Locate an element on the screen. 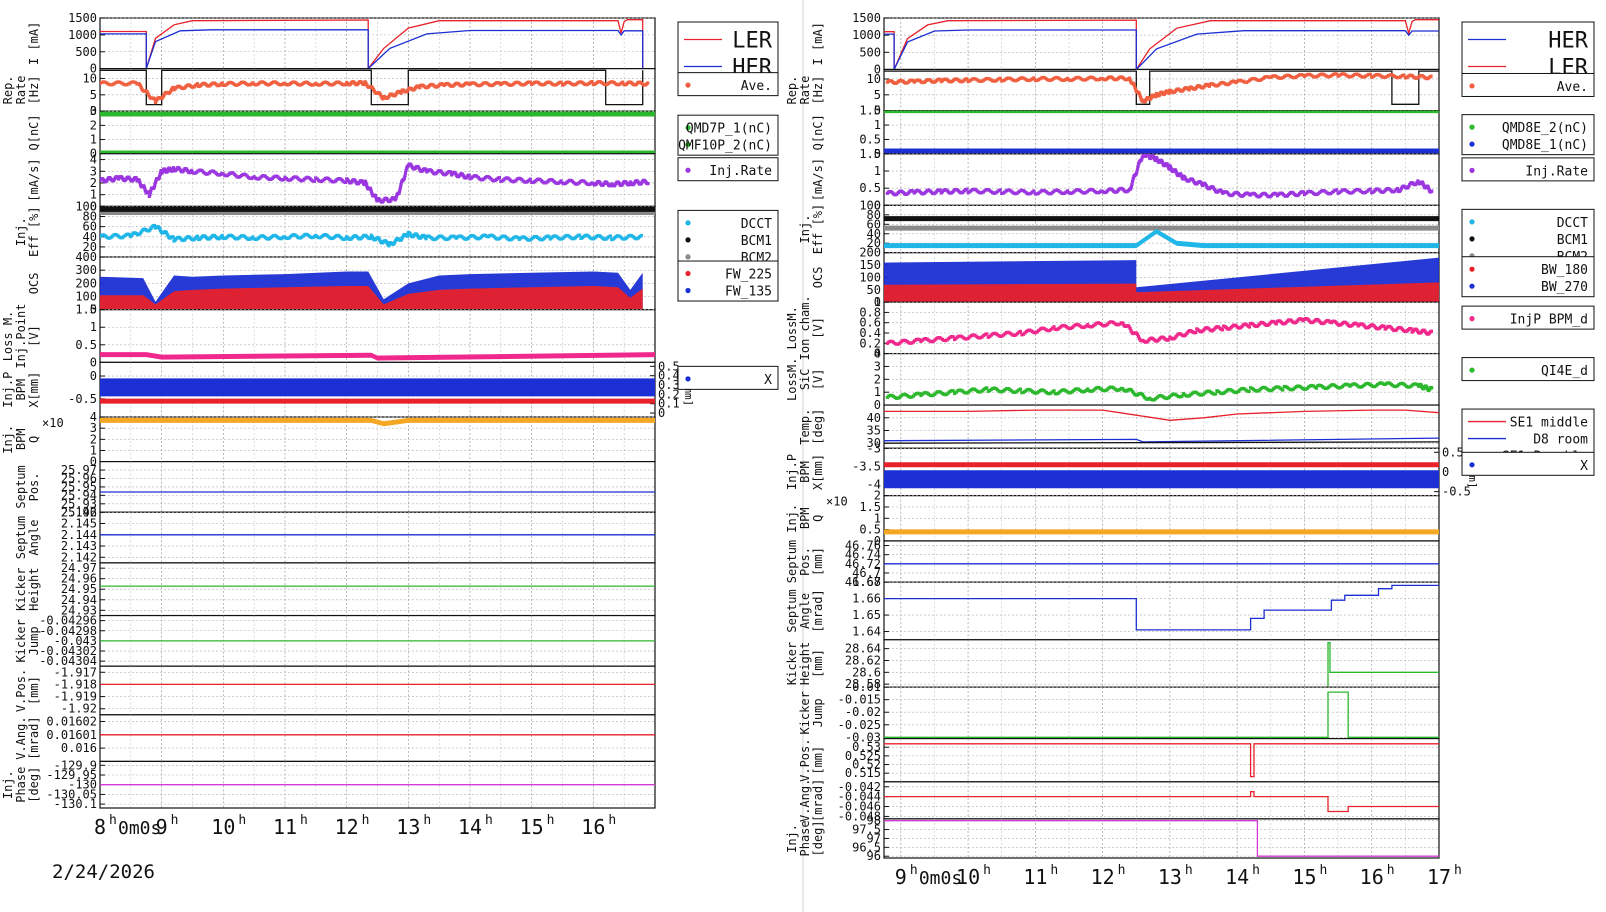 The image size is (1606, 912). legend-entry: DCCT is located at coordinates (756, 224).